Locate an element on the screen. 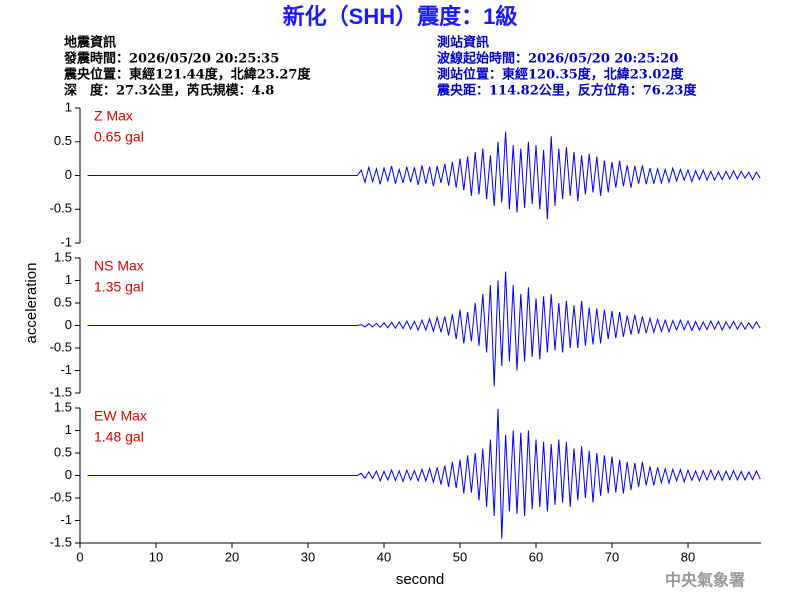  x-tick-label: 10 is located at coordinates (156, 556).